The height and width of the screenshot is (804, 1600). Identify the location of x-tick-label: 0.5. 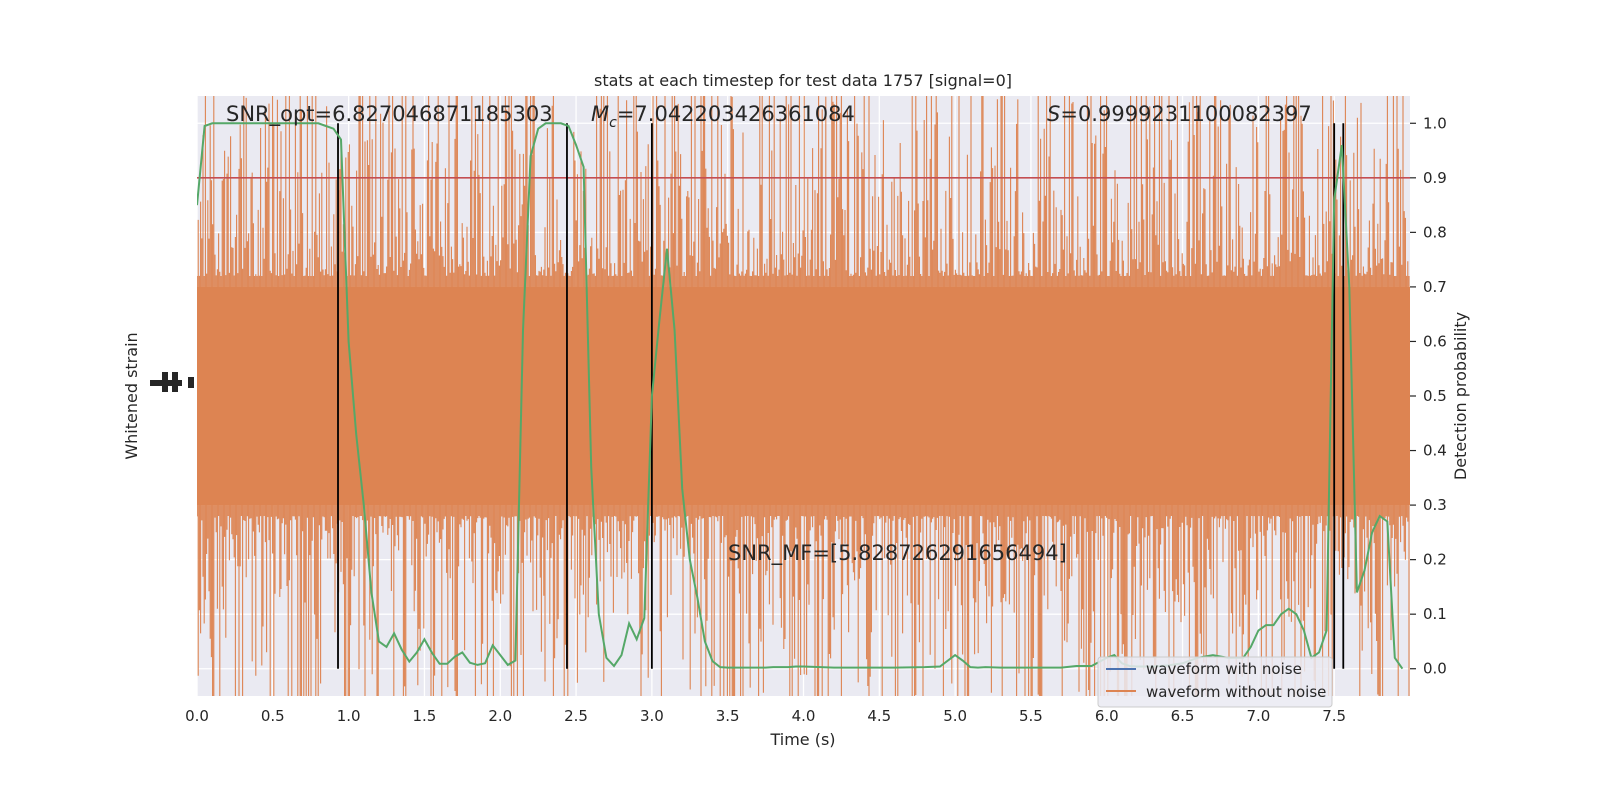
(273, 716).